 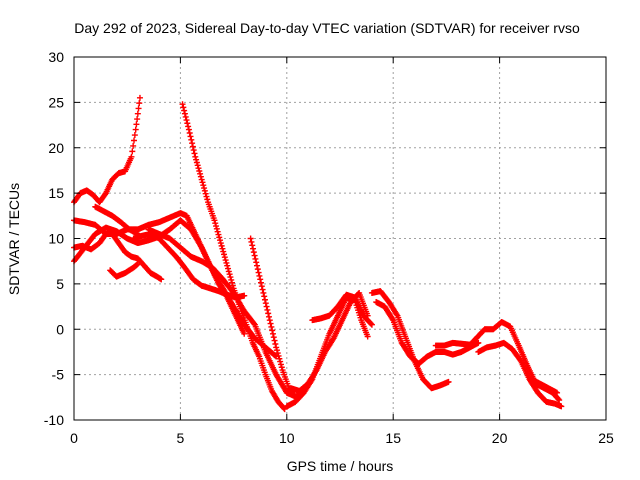 What do you see at coordinates (56, 102) in the screenshot?
I see `y-tick-label: 25` at bounding box center [56, 102].